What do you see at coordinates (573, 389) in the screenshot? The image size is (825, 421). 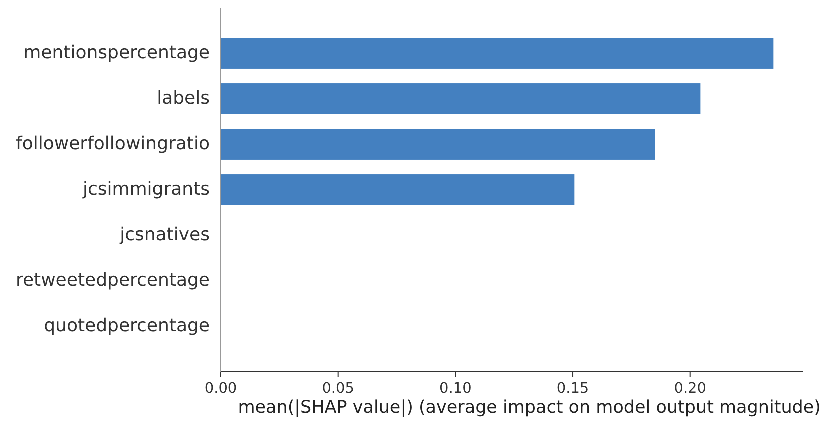 I see `x-tick-label: 0.15` at bounding box center [573, 389].